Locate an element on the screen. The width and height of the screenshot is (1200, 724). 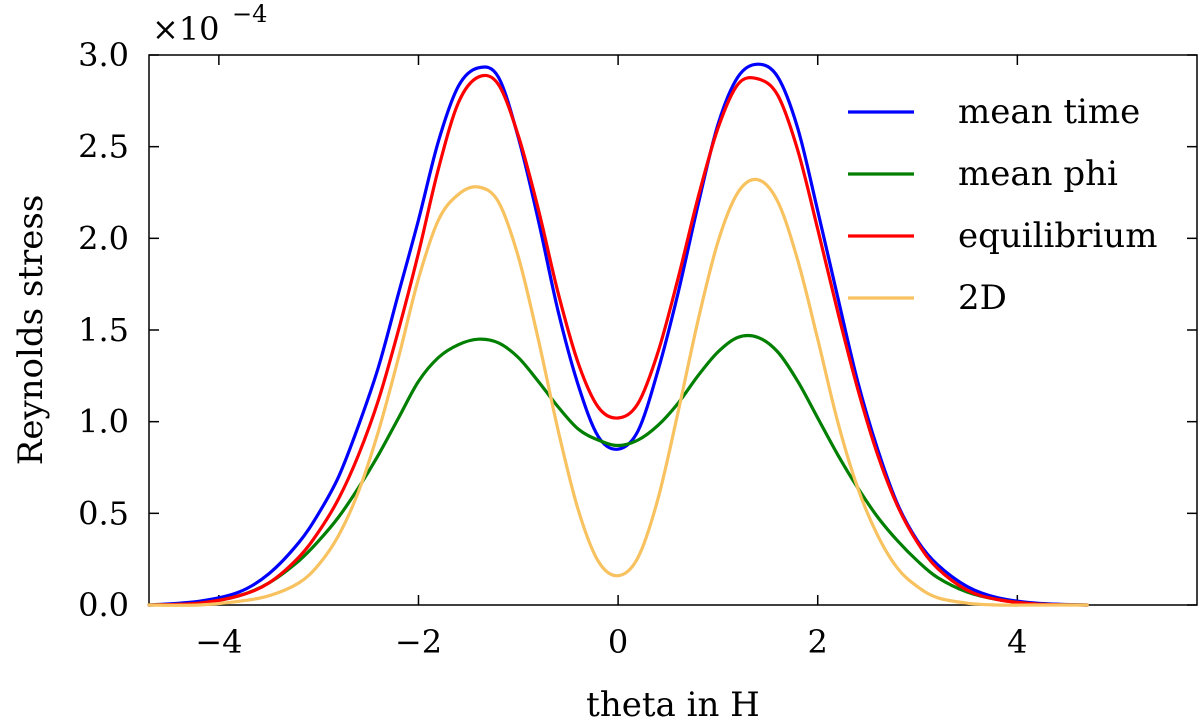
y-tick-label: 2.0 is located at coordinates (103, 238).